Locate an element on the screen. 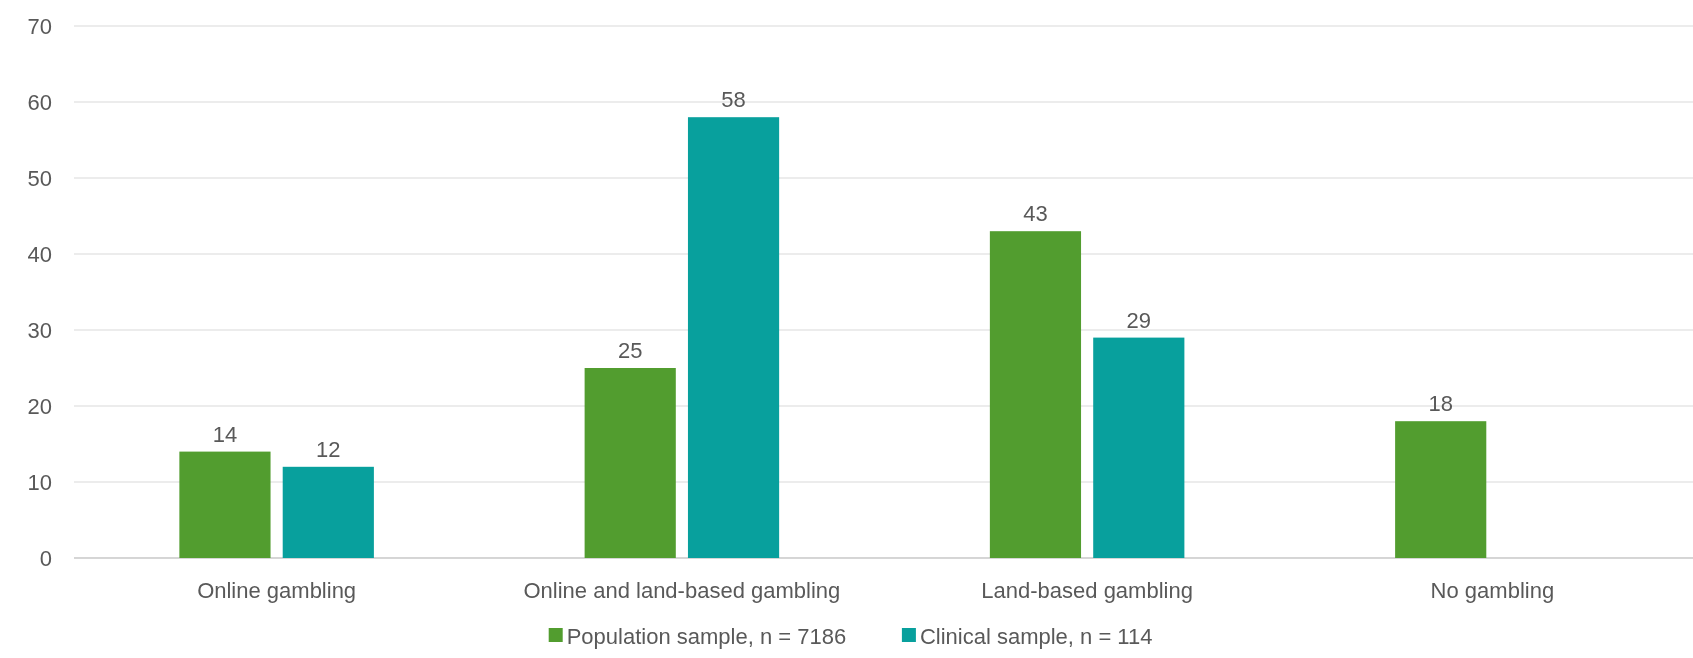  y-tick-label: 20 is located at coordinates (39, 406).